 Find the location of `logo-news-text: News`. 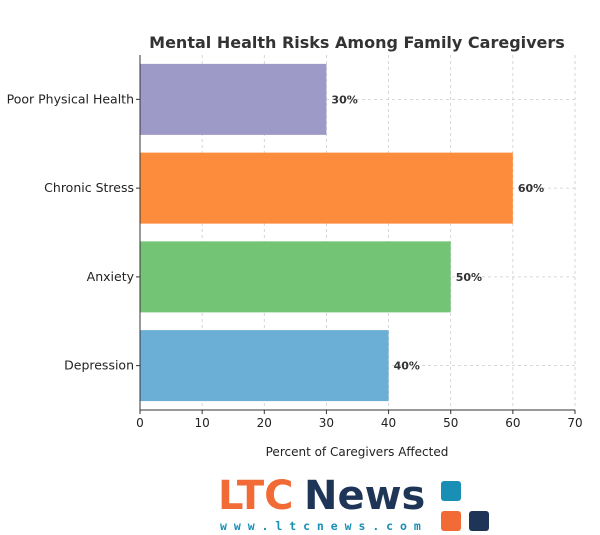

logo-news-text: News is located at coordinates (364, 496).